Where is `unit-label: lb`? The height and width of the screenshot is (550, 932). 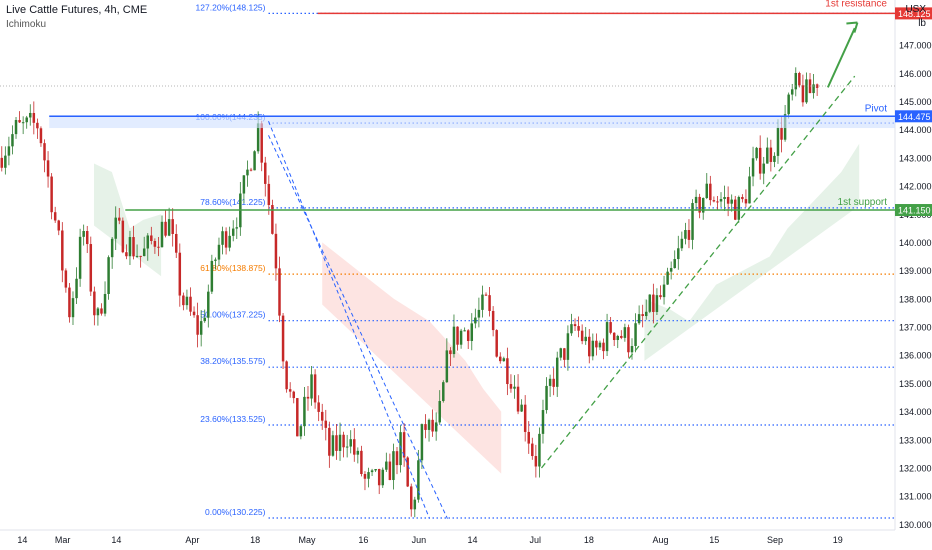
unit-label: lb is located at coordinates (922, 23).